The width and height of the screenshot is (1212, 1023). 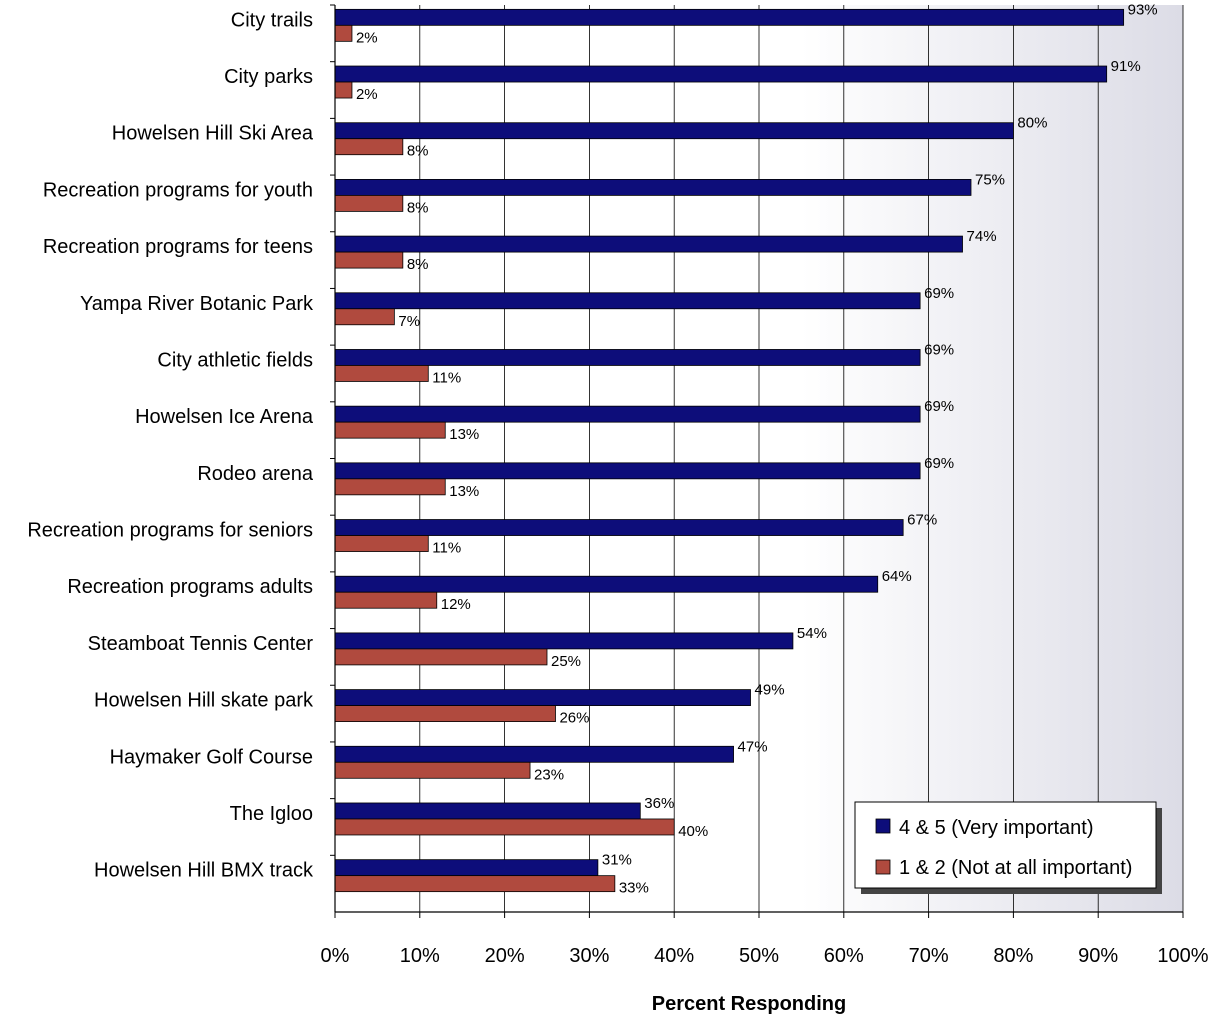 I want to click on category-label-howelsen-hill-ski-area: Howelsen Hill Ski Area, so click(x=213, y=134).